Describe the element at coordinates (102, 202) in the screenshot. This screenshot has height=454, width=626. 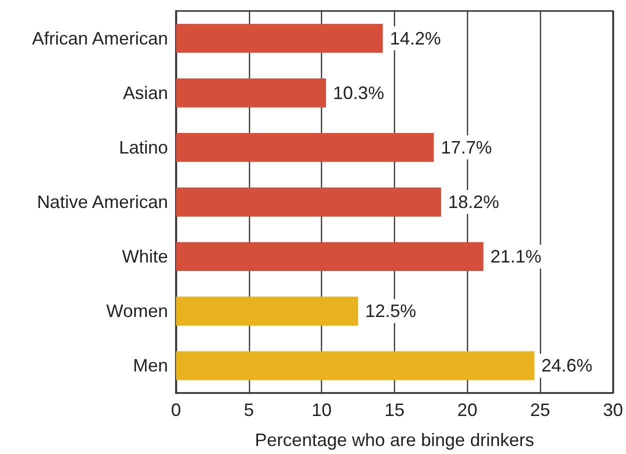
I see `y-tick-label: Native American` at that location.